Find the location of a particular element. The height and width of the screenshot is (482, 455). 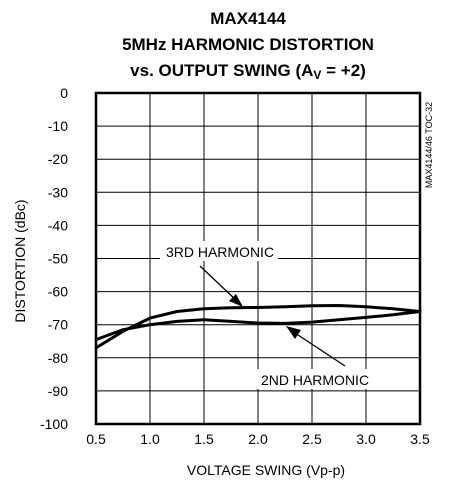

annotation-2nd-arrow is located at coordinates (318, 348).